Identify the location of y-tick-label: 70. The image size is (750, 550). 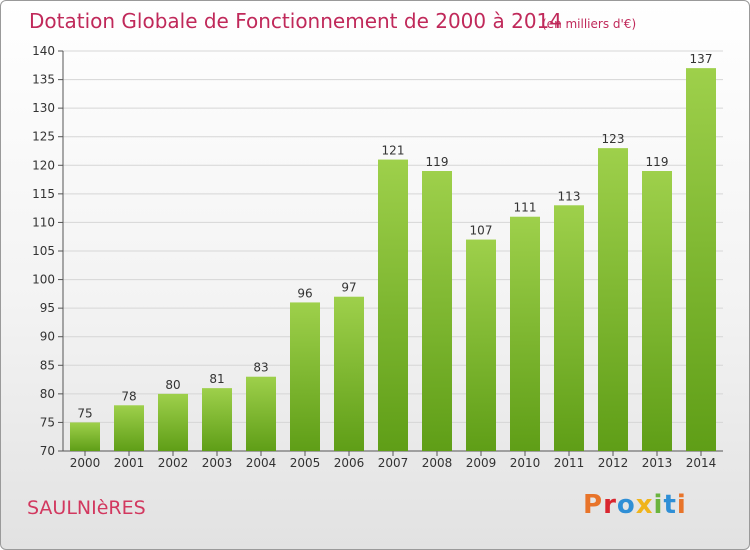
(47, 451).